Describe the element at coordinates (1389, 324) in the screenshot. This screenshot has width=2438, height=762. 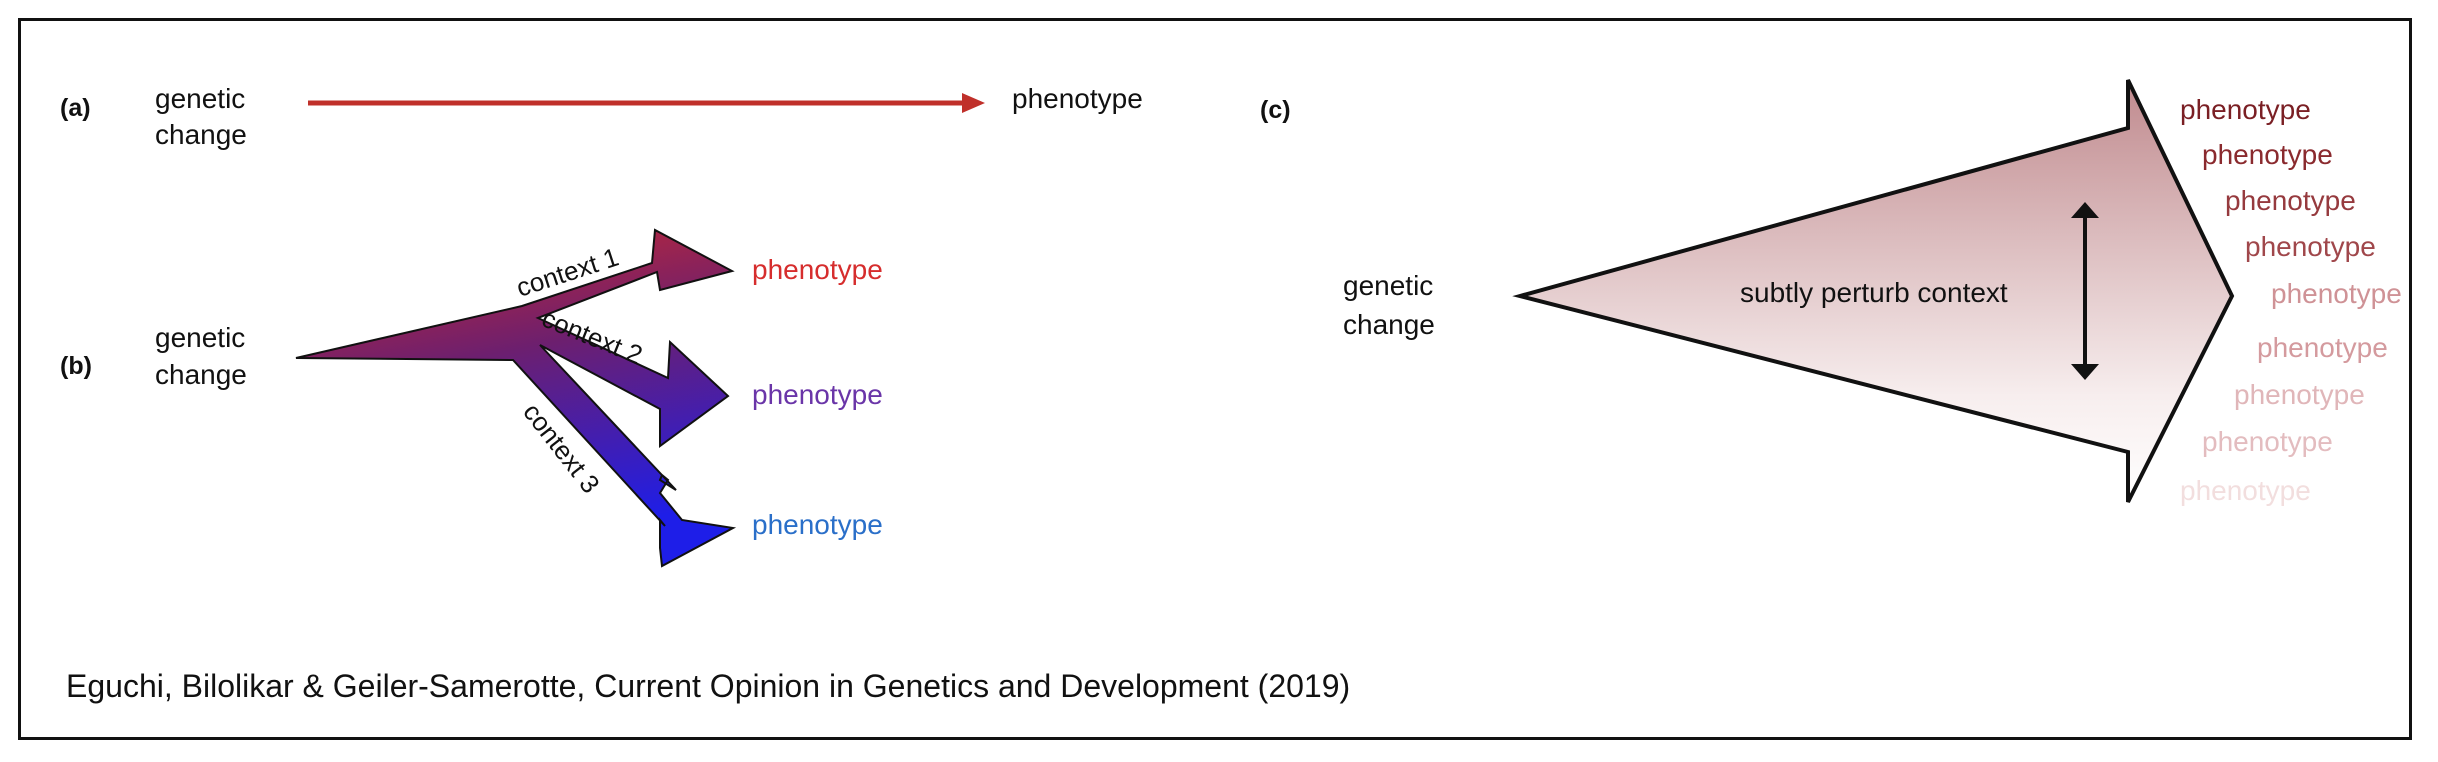
I see `panel-c-source-line2: change` at that location.